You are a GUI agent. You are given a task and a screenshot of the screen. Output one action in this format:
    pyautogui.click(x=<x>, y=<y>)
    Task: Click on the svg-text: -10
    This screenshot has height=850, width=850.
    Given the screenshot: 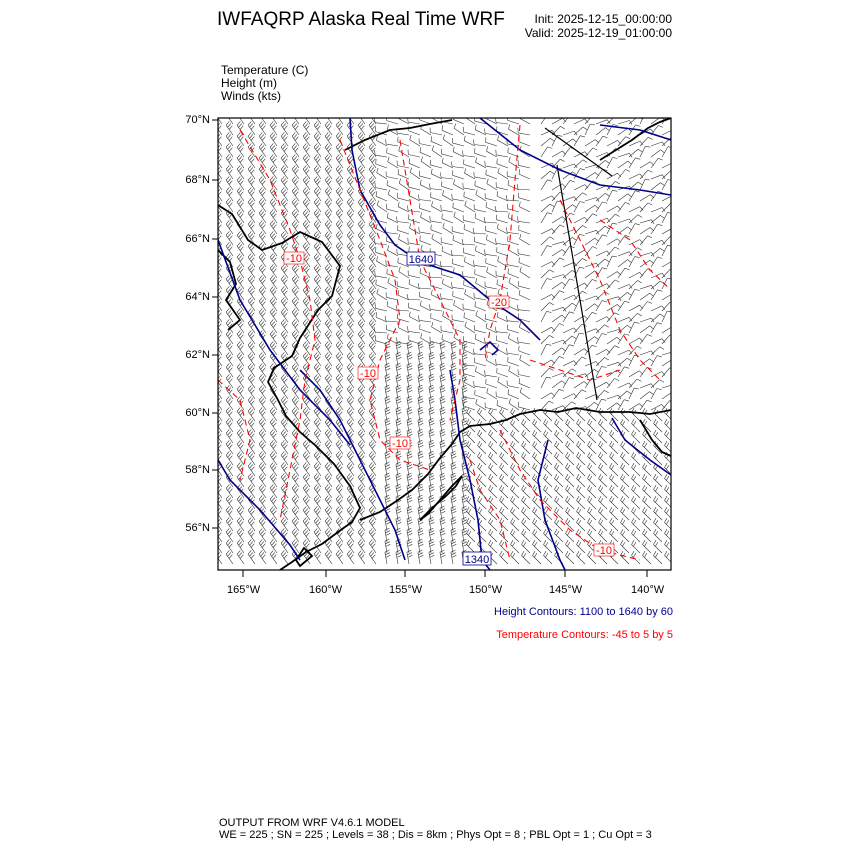 What is the action you would take?
    pyautogui.click(x=604, y=551)
    